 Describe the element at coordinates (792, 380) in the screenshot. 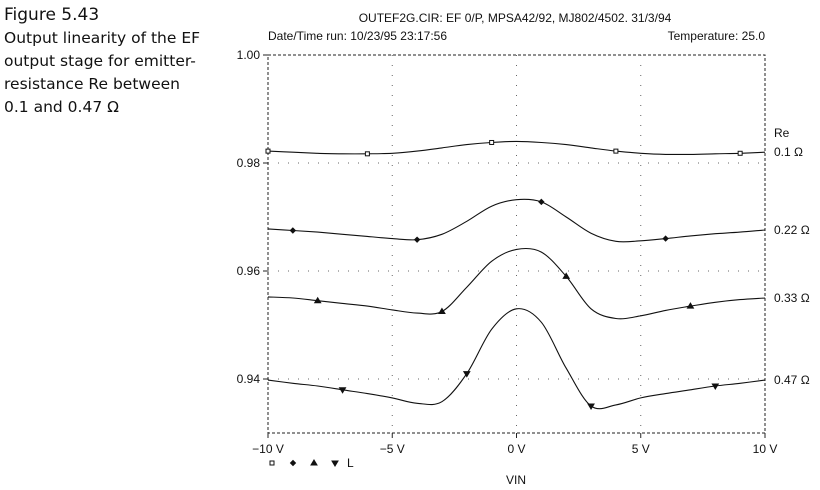

I see `series-label: 0.47 Ω` at that location.